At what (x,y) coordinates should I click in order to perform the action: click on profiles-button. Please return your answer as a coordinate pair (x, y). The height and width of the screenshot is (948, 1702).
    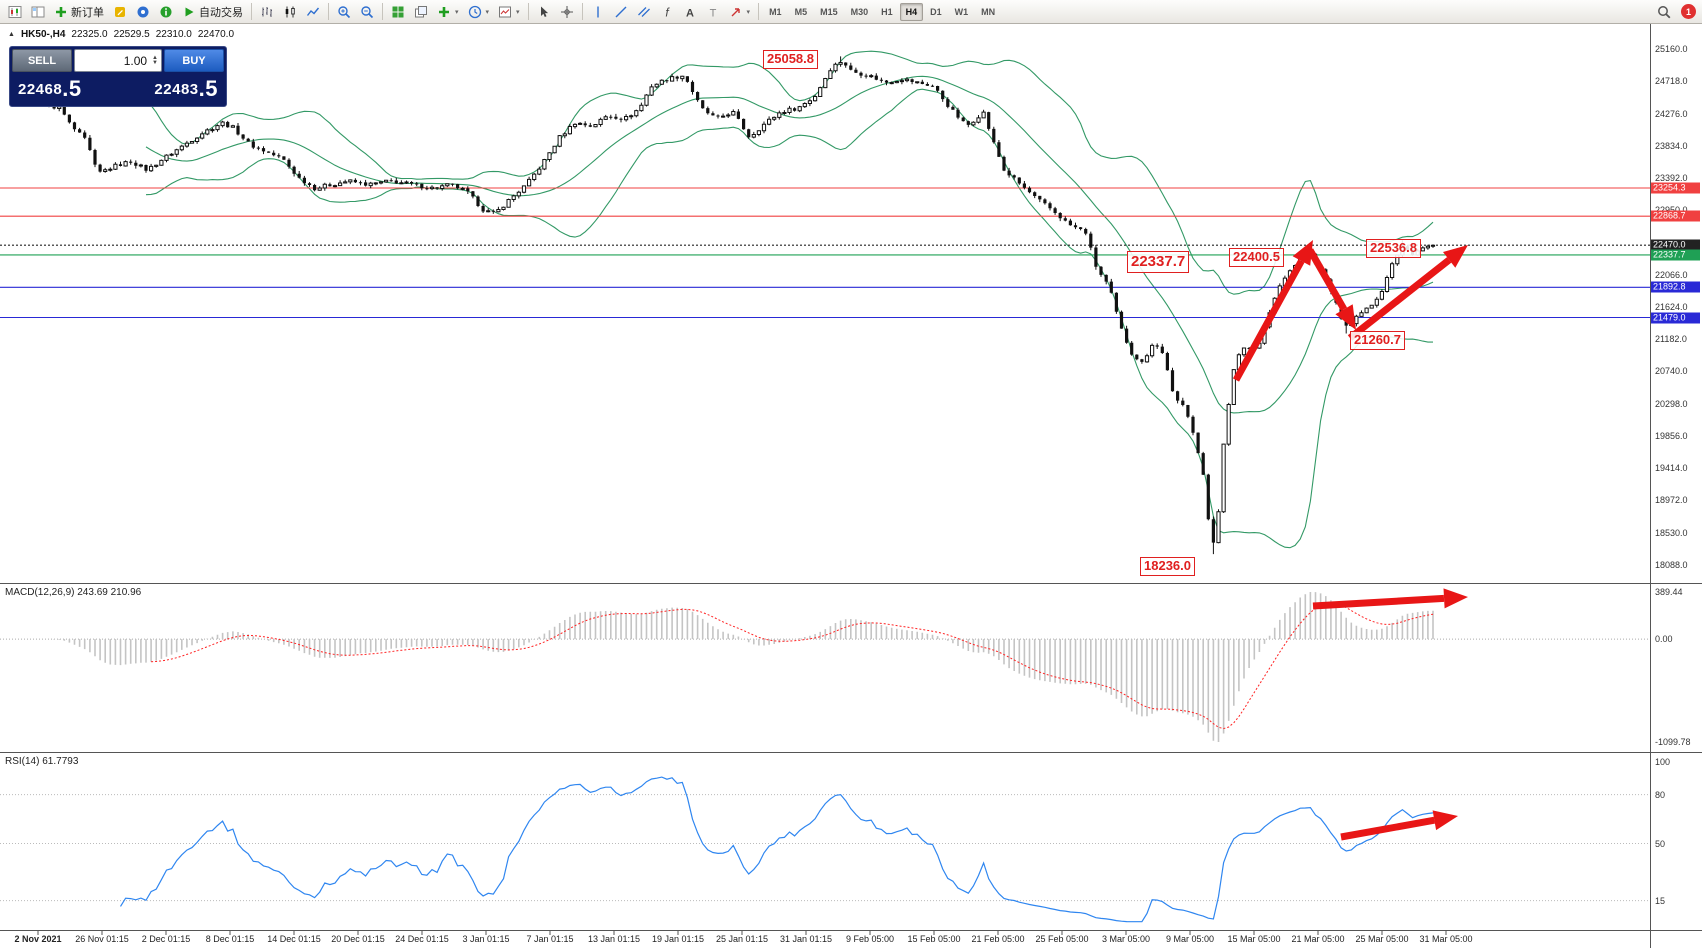
    Looking at the image, I should click on (38, 12).